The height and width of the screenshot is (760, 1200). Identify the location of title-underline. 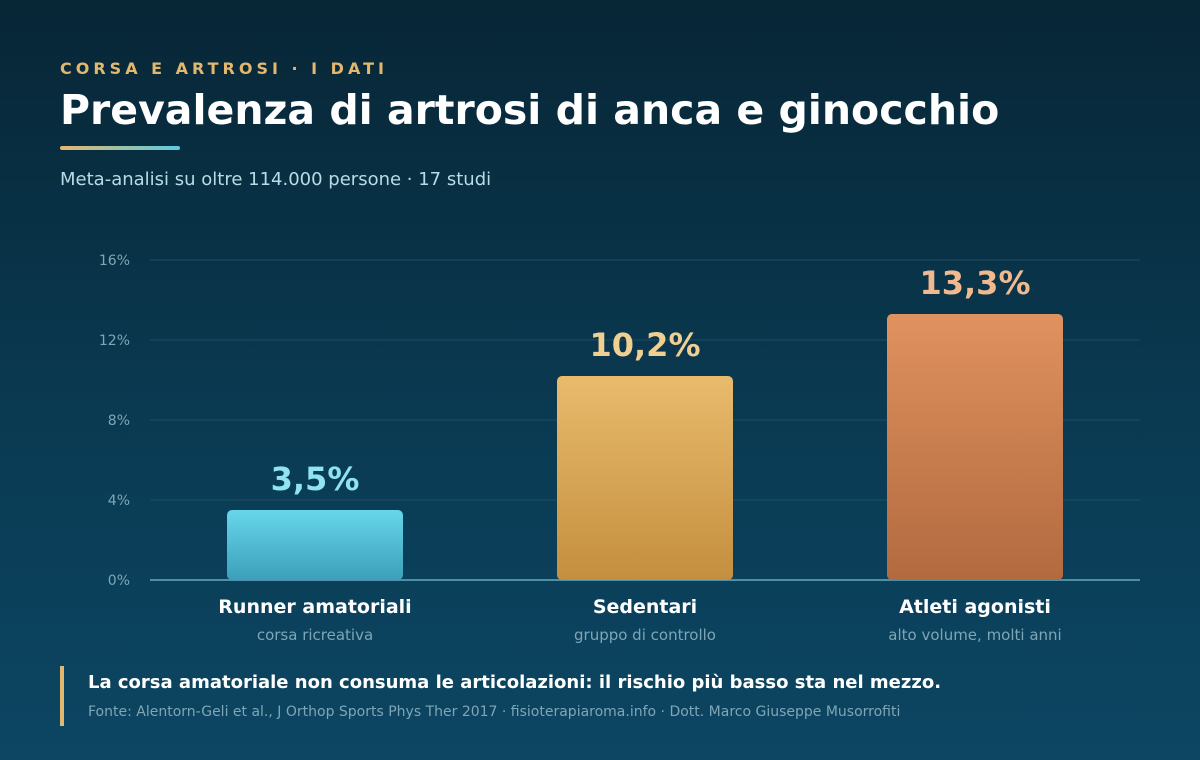
(120, 148).